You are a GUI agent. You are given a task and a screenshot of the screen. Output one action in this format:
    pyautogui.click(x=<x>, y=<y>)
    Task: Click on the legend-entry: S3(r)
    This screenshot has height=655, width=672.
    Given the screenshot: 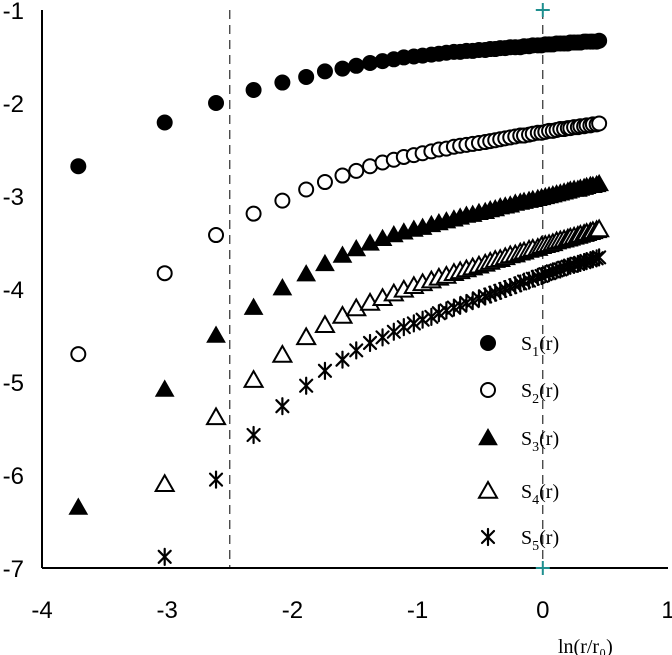 What is the action you would take?
    pyautogui.click(x=518, y=441)
    